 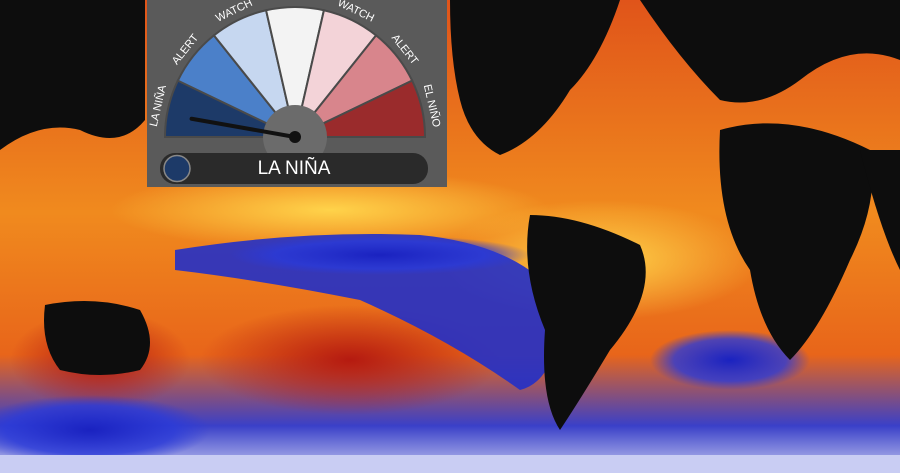 What do you see at coordinates (535, 77) in the screenshot?
I see `north-america` at bounding box center [535, 77].